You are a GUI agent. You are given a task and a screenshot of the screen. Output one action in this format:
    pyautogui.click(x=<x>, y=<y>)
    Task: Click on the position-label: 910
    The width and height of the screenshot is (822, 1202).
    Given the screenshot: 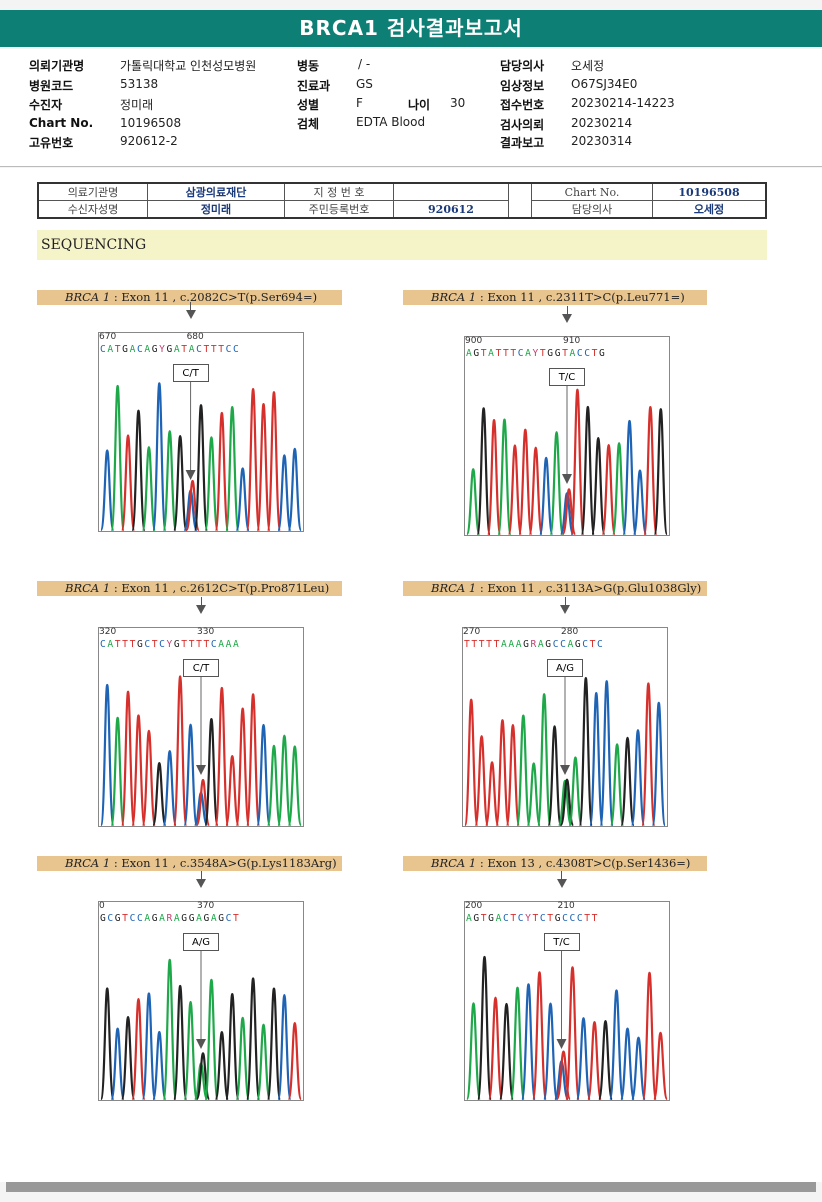 What is the action you would take?
    pyautogui.click(x=572, y=341)
    